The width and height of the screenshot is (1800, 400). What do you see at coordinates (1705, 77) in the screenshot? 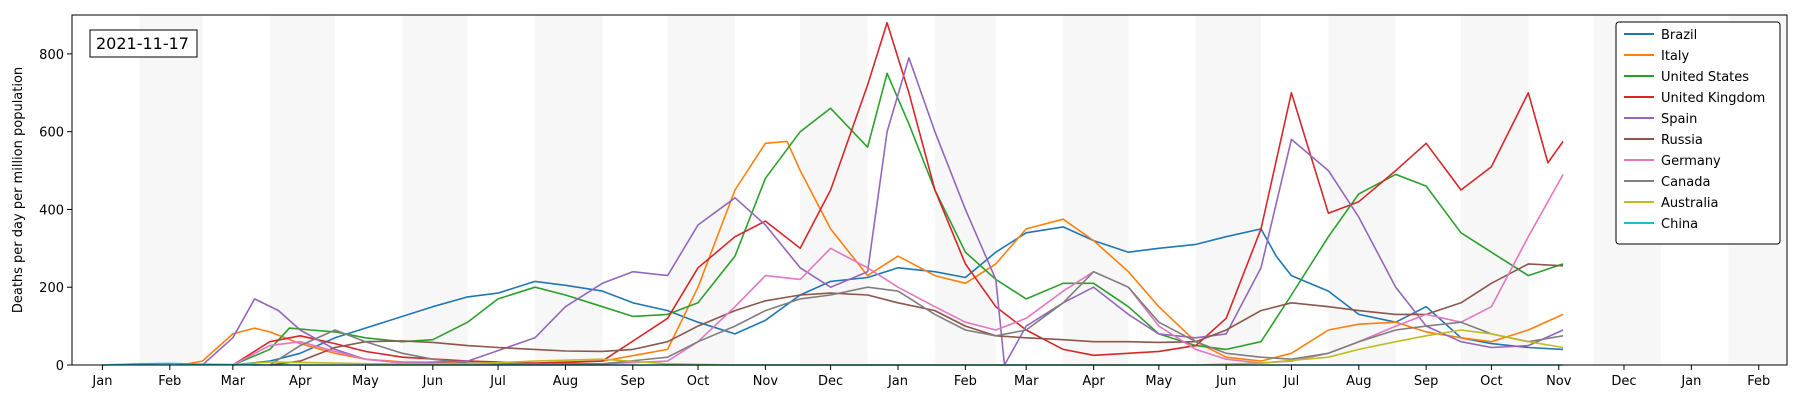
I see `legend-label: United States` at bounding box center [1705, 77].